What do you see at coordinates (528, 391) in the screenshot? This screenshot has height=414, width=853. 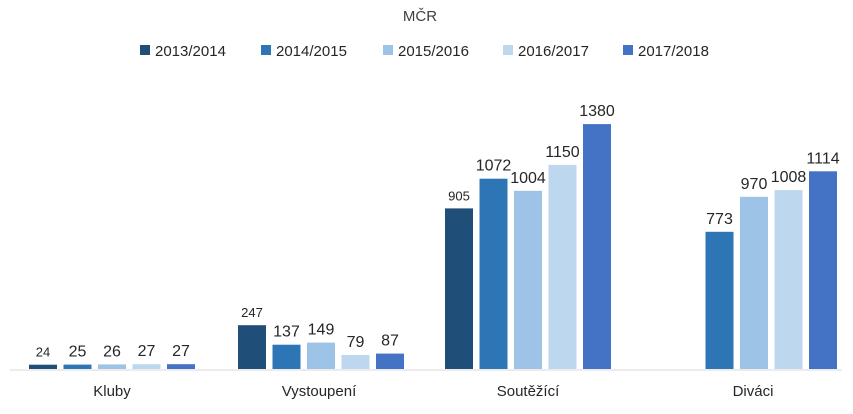 I see `category-label-soutěžící: Soutěžící` at bounding box center [528, 391].